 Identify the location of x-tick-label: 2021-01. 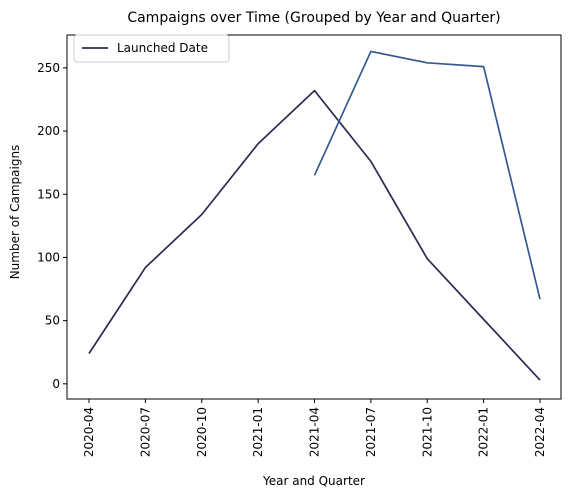
(258, 432).